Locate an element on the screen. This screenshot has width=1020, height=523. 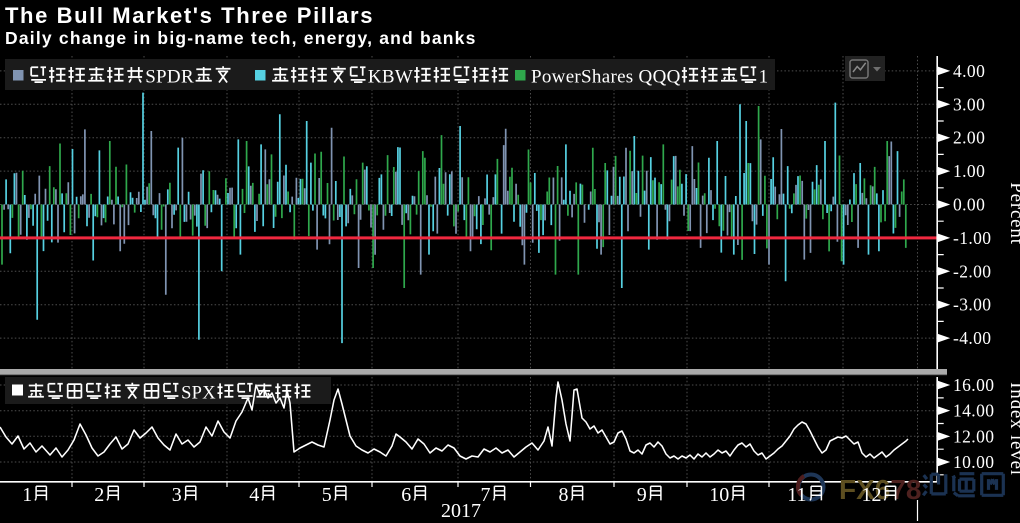
svg-text: 11 is located at coordinates (796, 495).